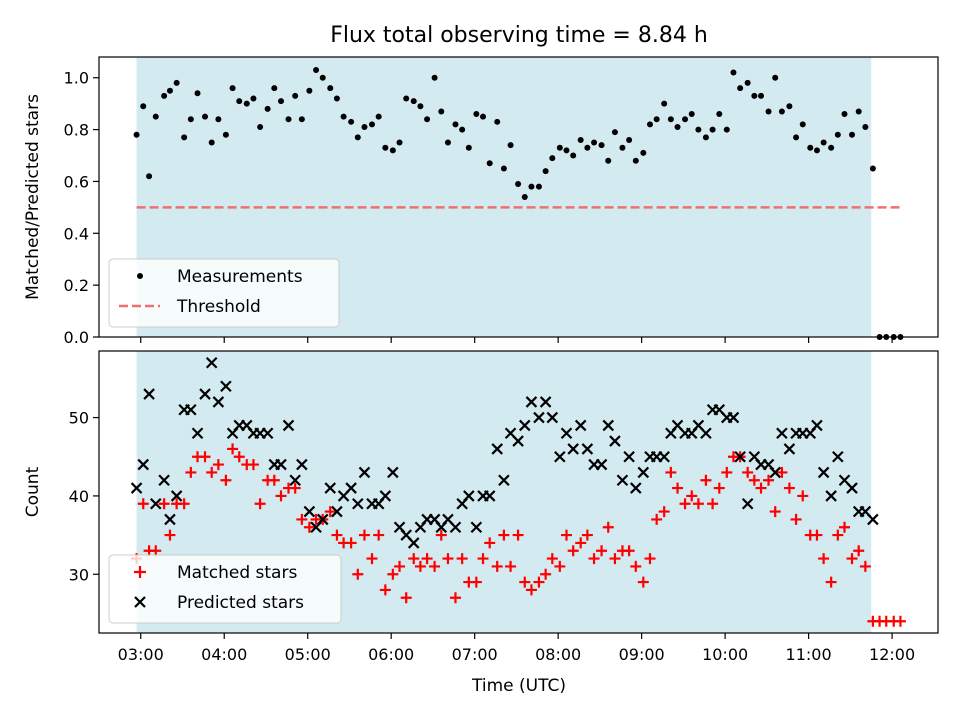 This screenshot has height=720, width=960. What do you see at coordinates (240, 277) in the screenshot?
I see `legend-measurements-label: Measurements` at bounding box center [240, 277].